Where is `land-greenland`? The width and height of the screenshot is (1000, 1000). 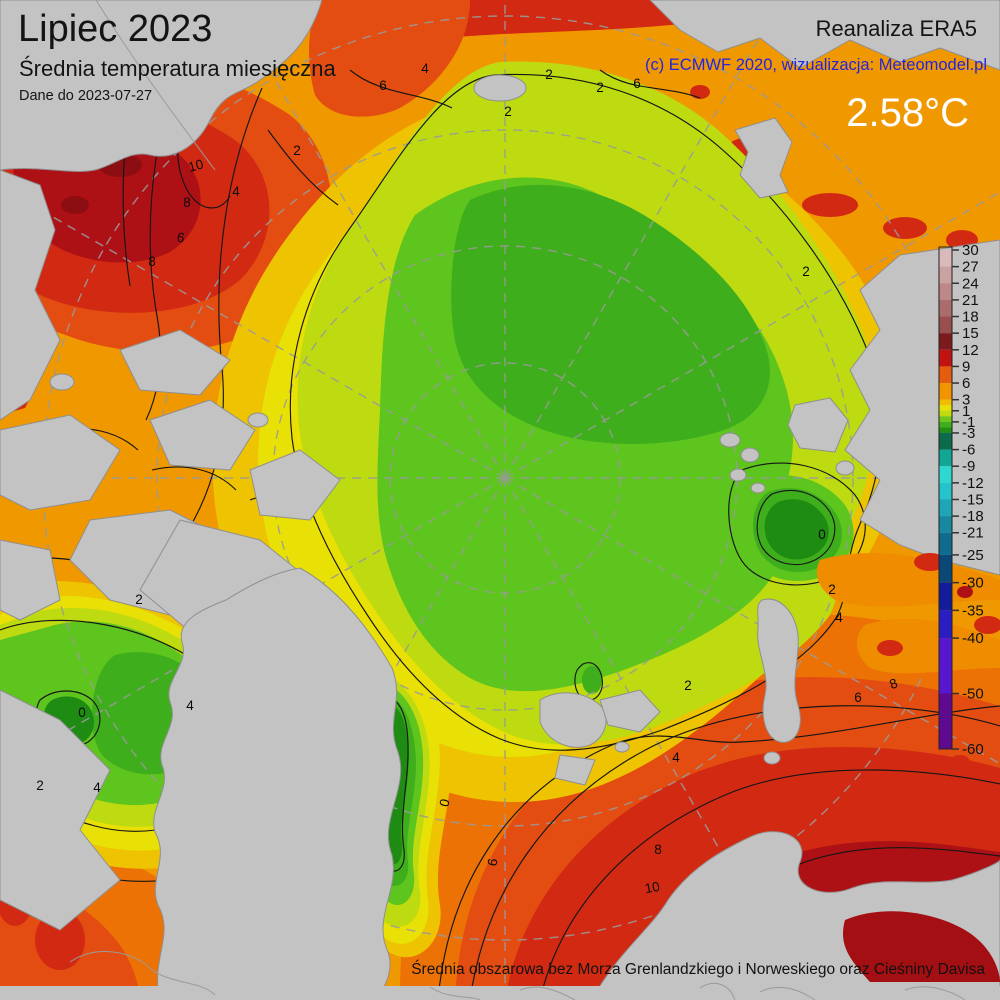 land-greenland is located at coordinates (277, 783).